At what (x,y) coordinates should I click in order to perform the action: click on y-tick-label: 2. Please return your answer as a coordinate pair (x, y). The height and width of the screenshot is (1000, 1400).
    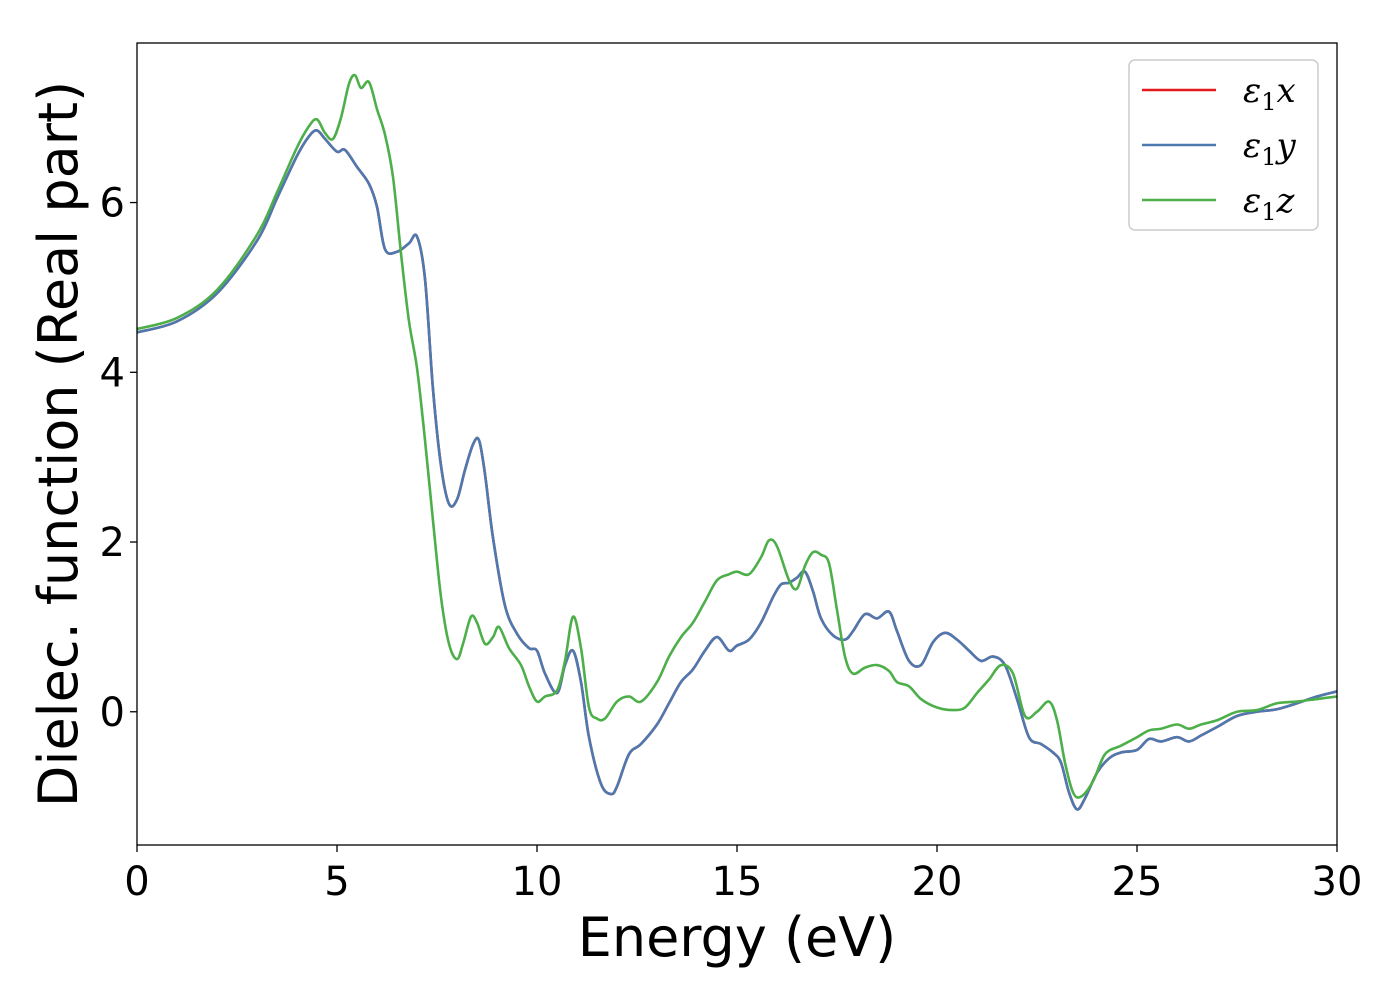
    Looking at the image, I should click on (112, 543).